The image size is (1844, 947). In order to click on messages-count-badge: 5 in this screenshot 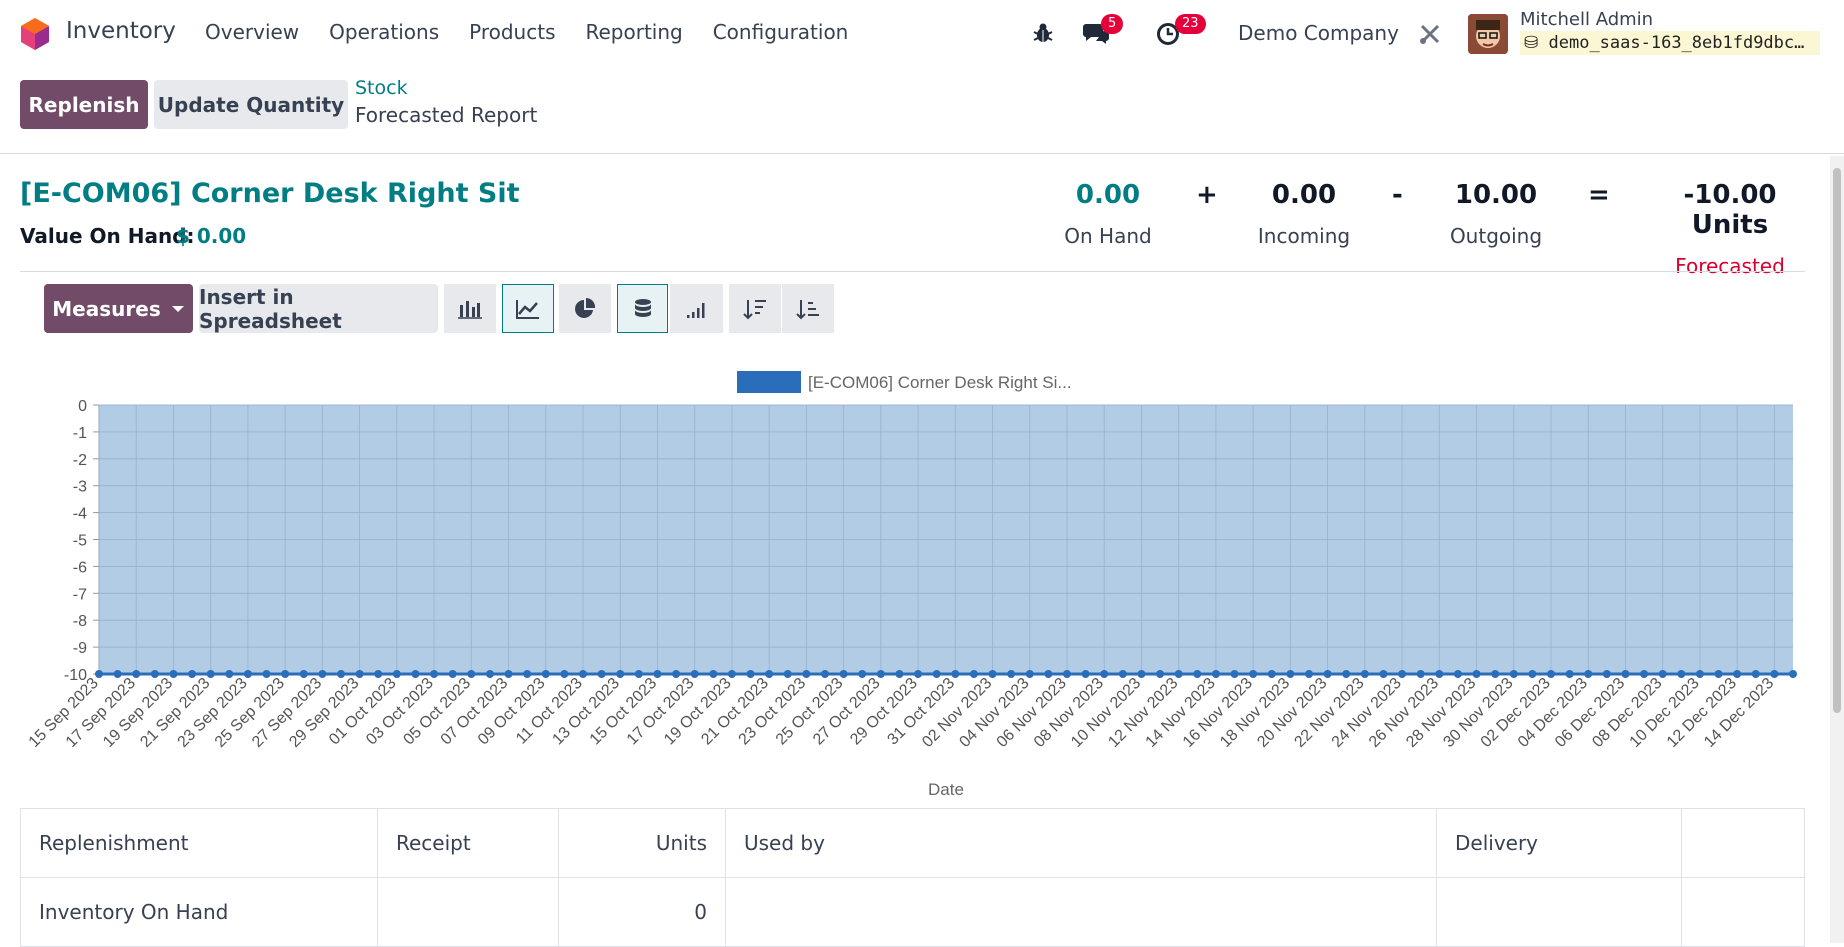, I will do `click(1112, 24)`.